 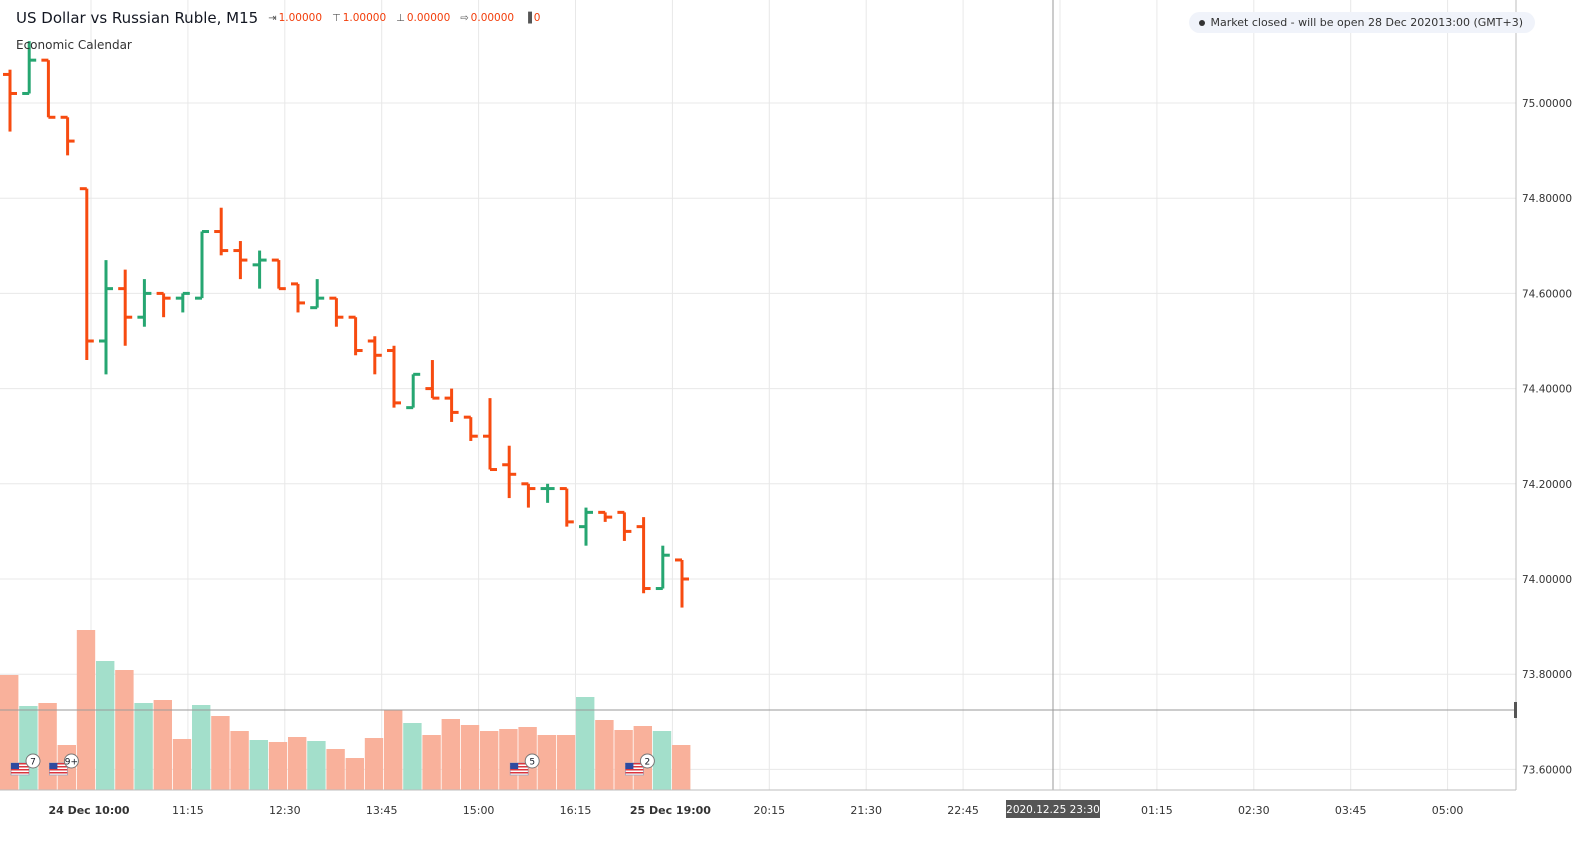 What do you see at coordinates (88, 810) in the screenshot?
I see `x-tick-label: 24 Dec 10:00` at bounding box center [88, 810].